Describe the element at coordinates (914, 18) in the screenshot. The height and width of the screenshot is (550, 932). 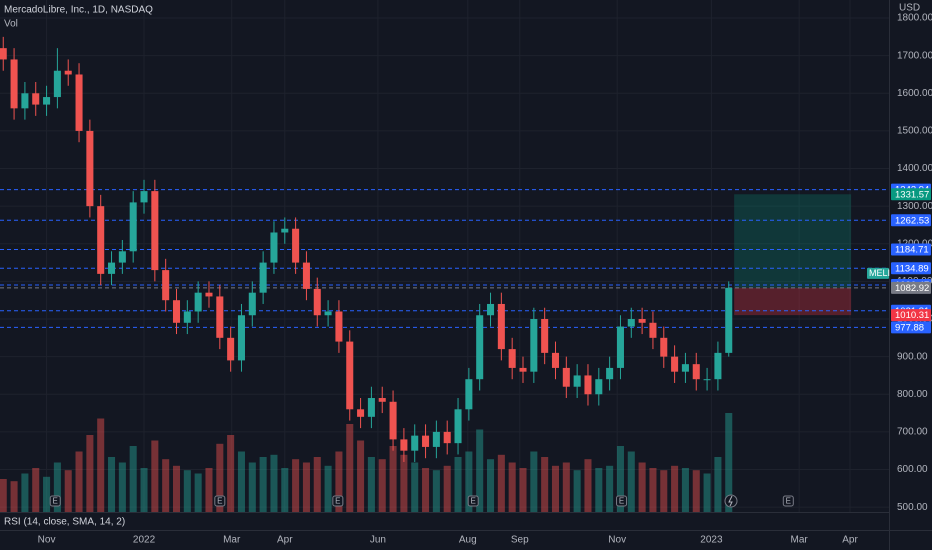
I see `y-tick-label: 1800.00` at that location.